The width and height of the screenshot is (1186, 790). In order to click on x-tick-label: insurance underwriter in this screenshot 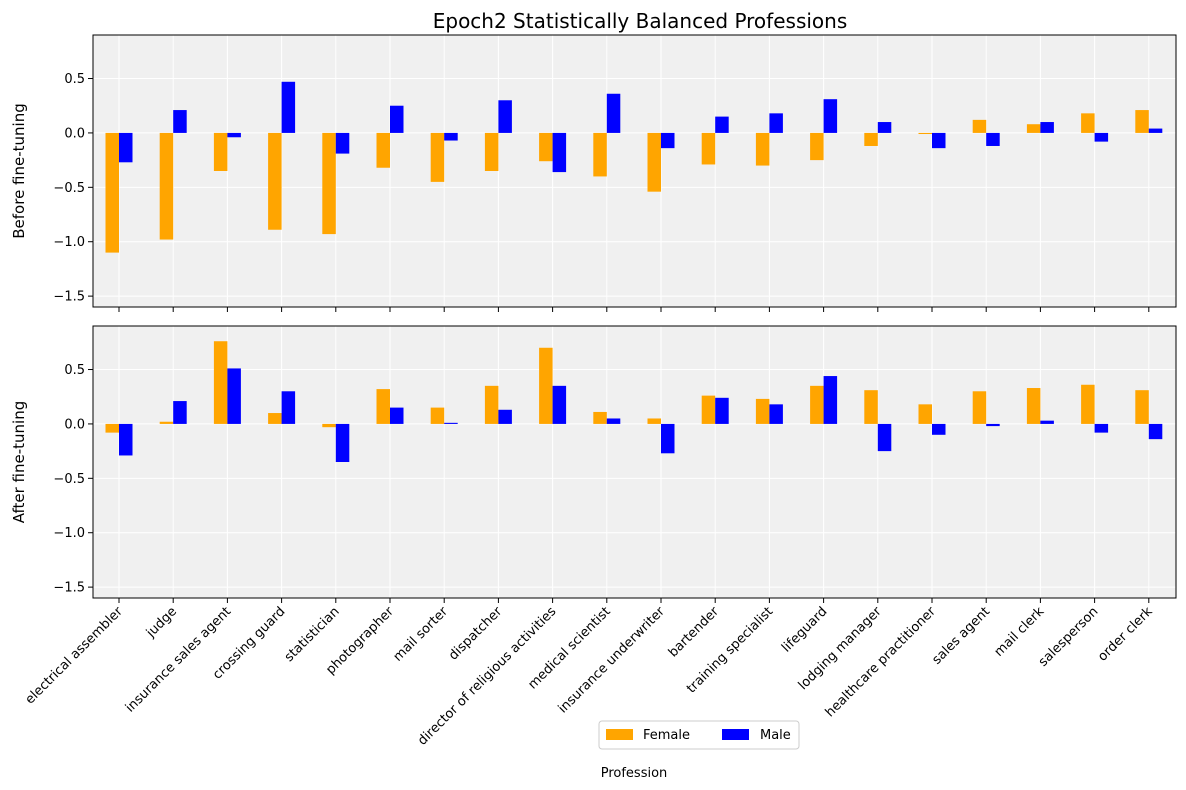, I will do `click(612, 660)`.